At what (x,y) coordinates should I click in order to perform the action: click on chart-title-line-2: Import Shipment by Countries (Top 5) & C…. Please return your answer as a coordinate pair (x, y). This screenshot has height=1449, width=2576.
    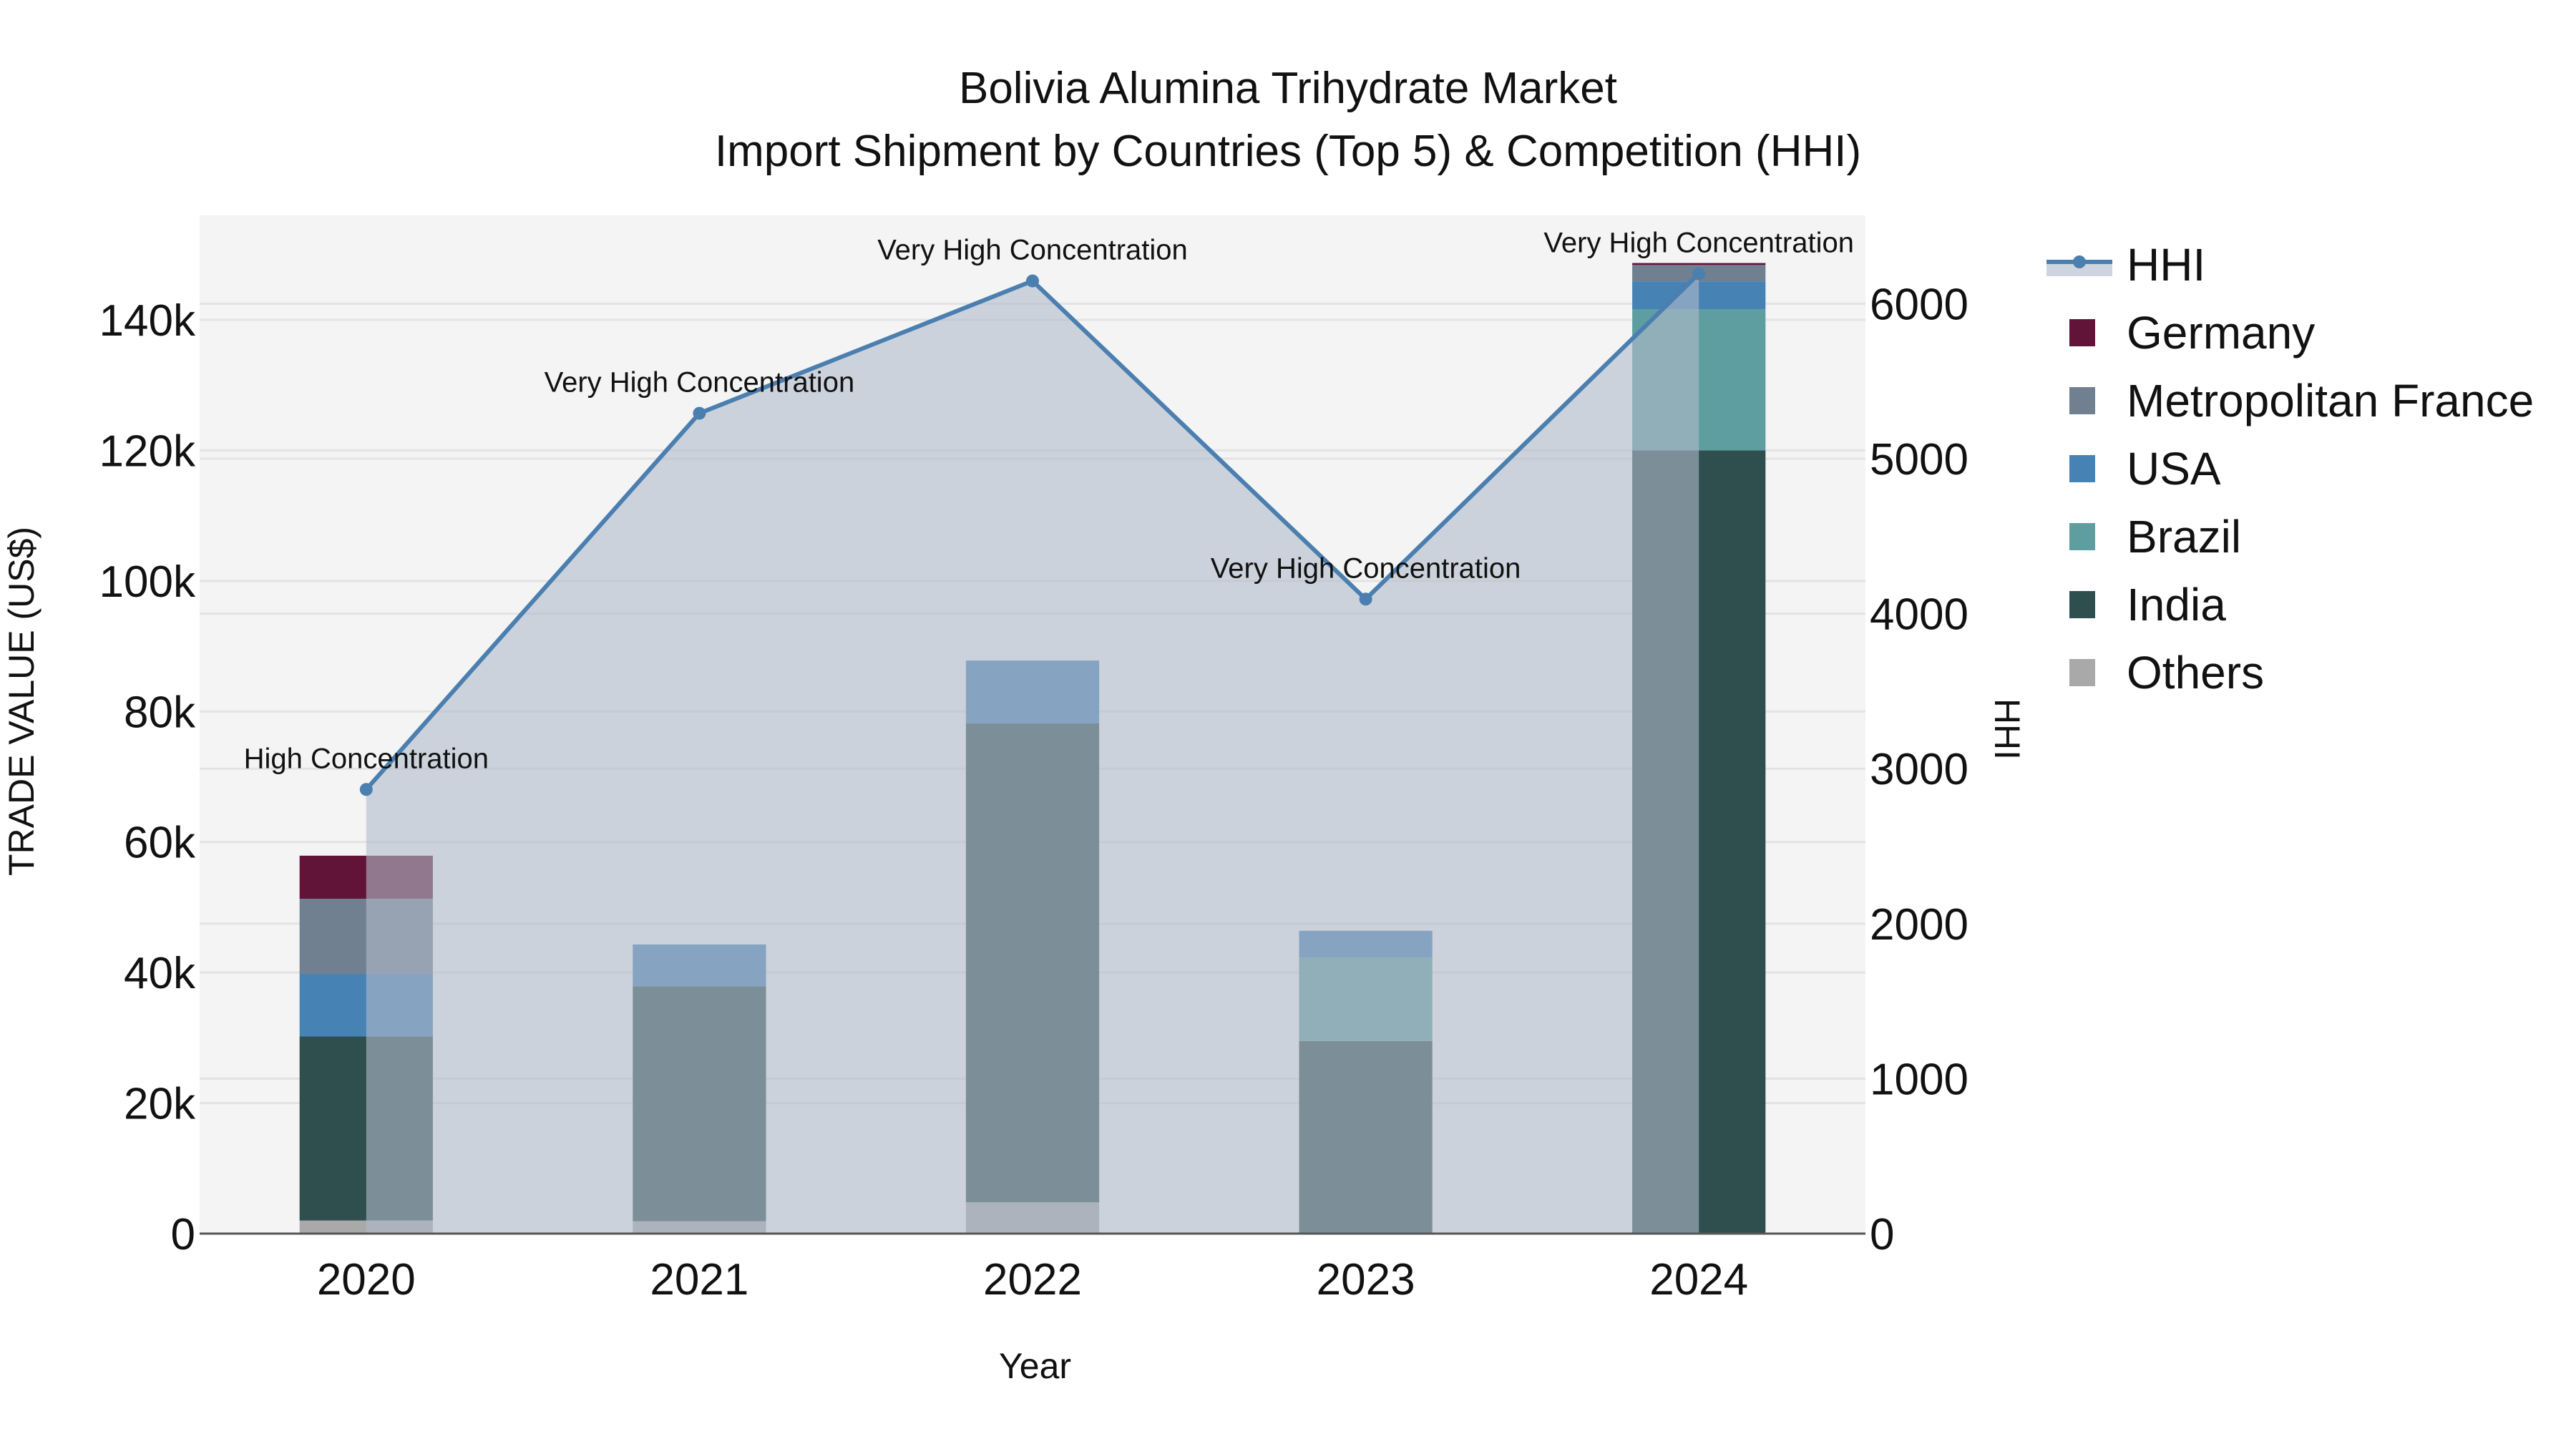
    Looking at the image, I should click on (1288, 151).